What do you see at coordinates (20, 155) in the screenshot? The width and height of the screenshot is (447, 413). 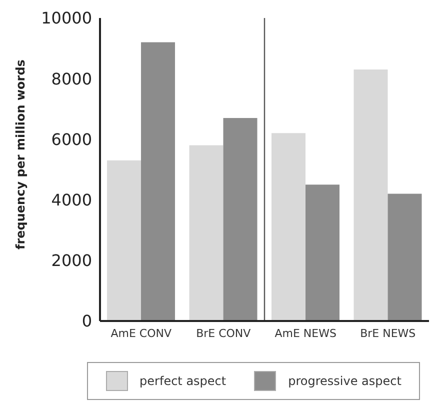 I see `y-axis-title: frequency per million words` at bounding box center [20, 155].